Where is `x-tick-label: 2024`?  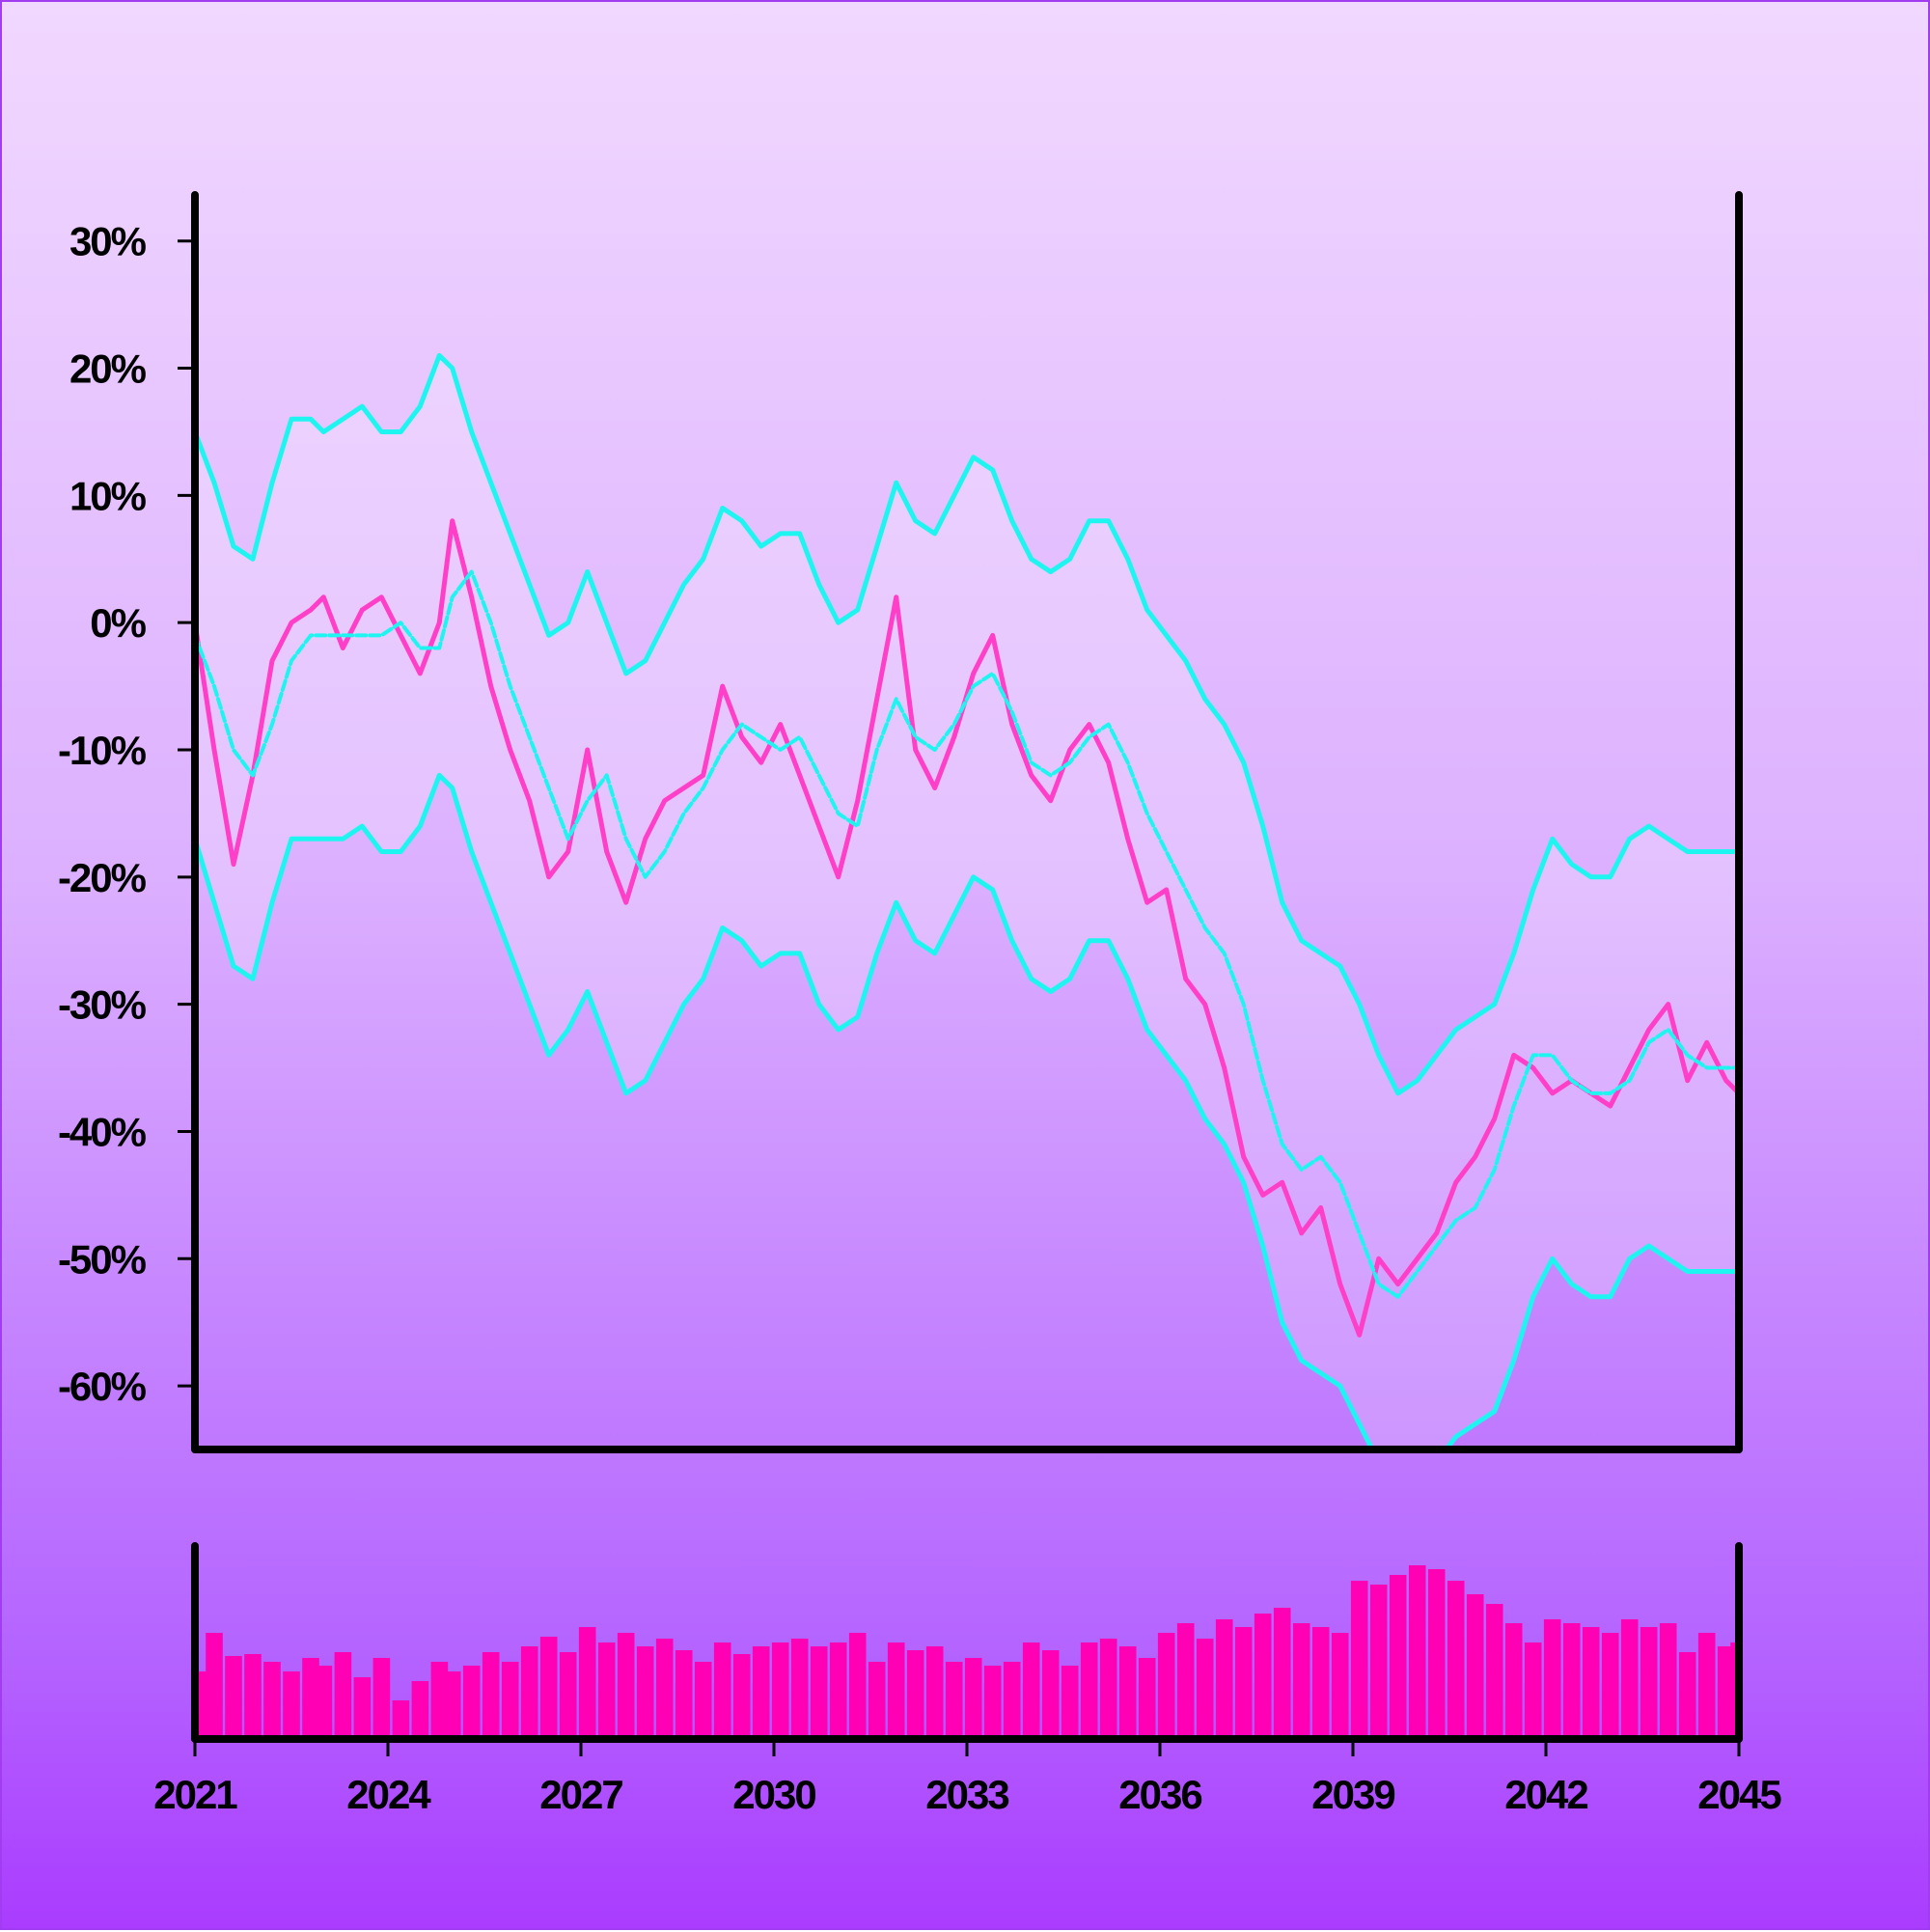
x-tick-label: 2024 is located at coordinates (388, 1794).